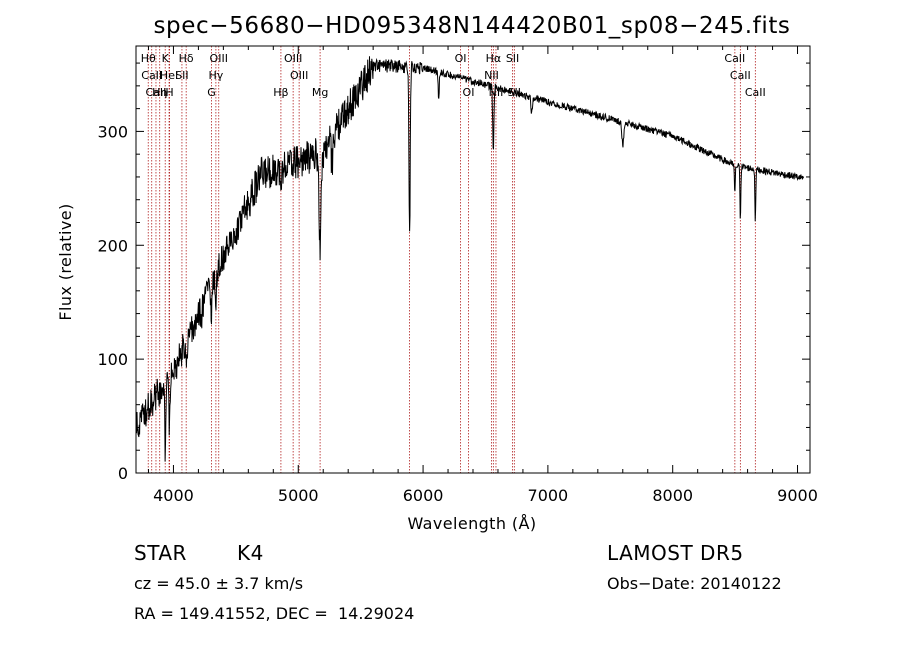 The width and height of the screenshot is (900, 649). Describe the element at coordinates (496, 92) in the screenshot. I see `line-label-21: NII` at that location.